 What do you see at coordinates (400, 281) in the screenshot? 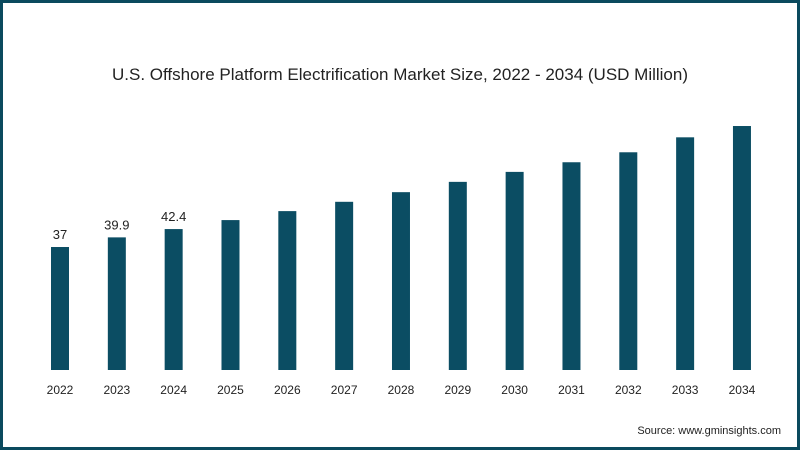
I see `bar-2028` at bounding box center [400, 281].